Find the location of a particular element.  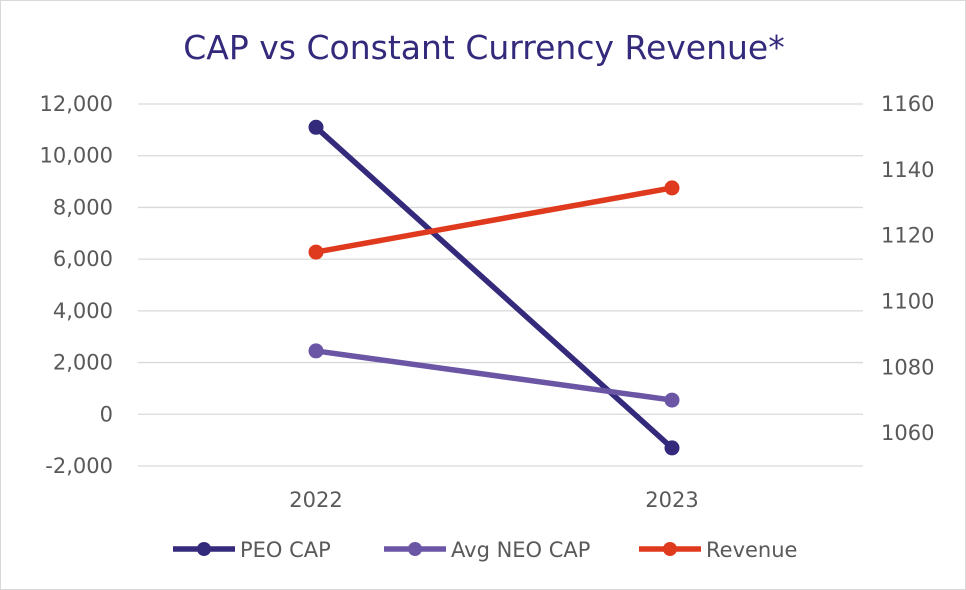

chart-title: CAP vs Constant Currency Revenue* is located at coordinates (483, 47).